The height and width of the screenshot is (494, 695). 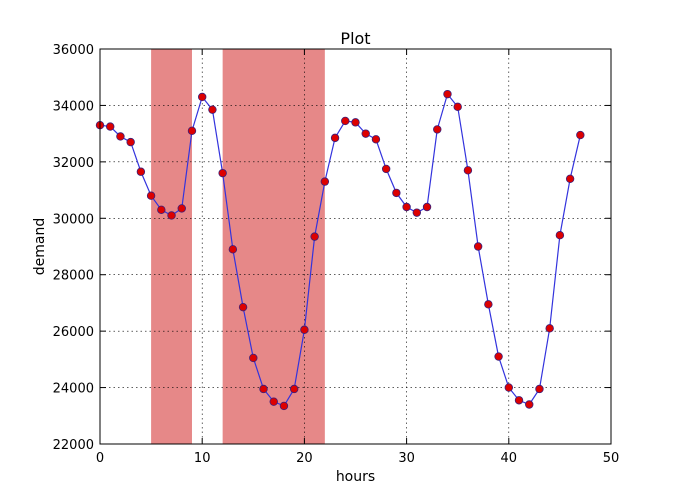 I want to click on x-tick-label: 10, so click(x=202, y=458).